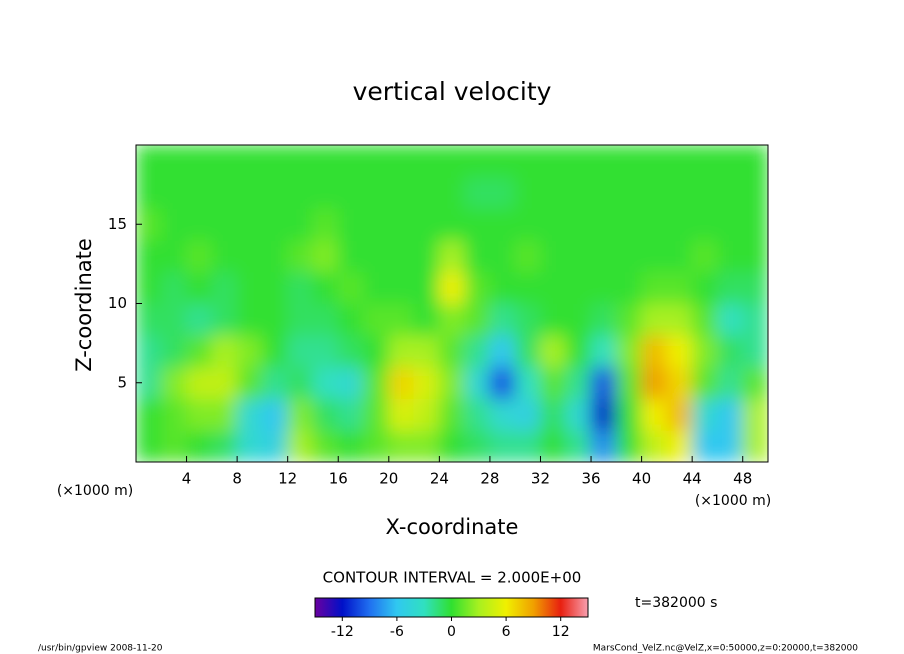 The image size is (904, 654). Describe the element at coordinates (237, 479) in the screenshot. I see `x-tick-label: 8` at that location.